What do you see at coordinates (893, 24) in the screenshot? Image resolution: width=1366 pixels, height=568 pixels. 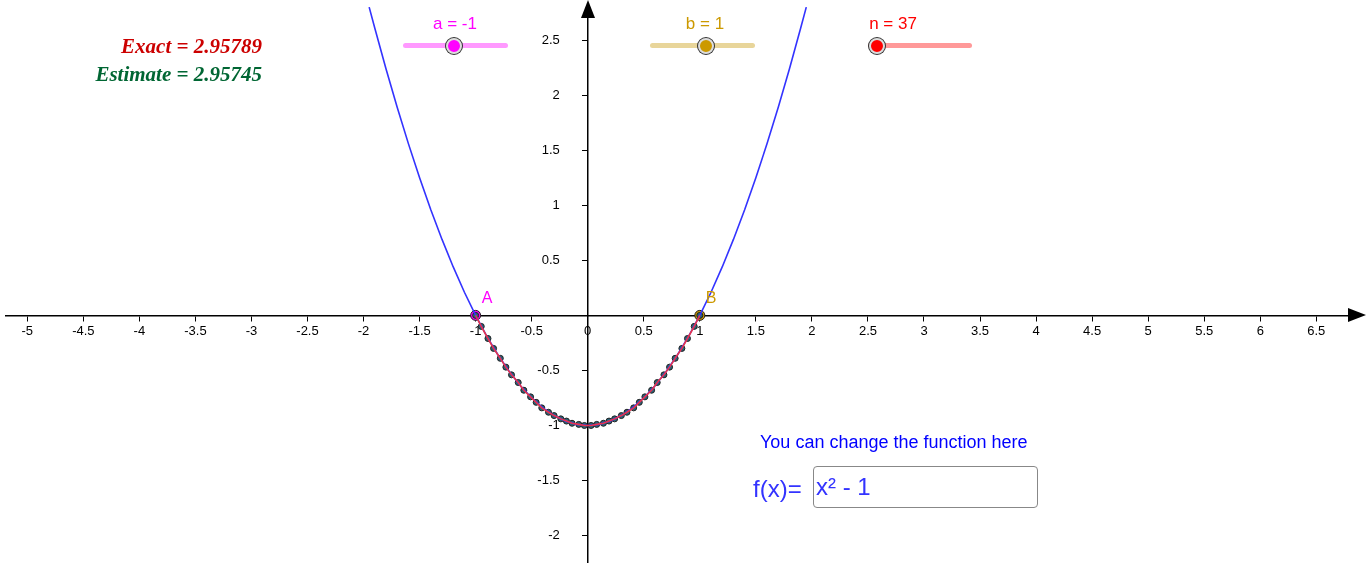 I see `annotation: n = 37` at bounding box center [893, 24].